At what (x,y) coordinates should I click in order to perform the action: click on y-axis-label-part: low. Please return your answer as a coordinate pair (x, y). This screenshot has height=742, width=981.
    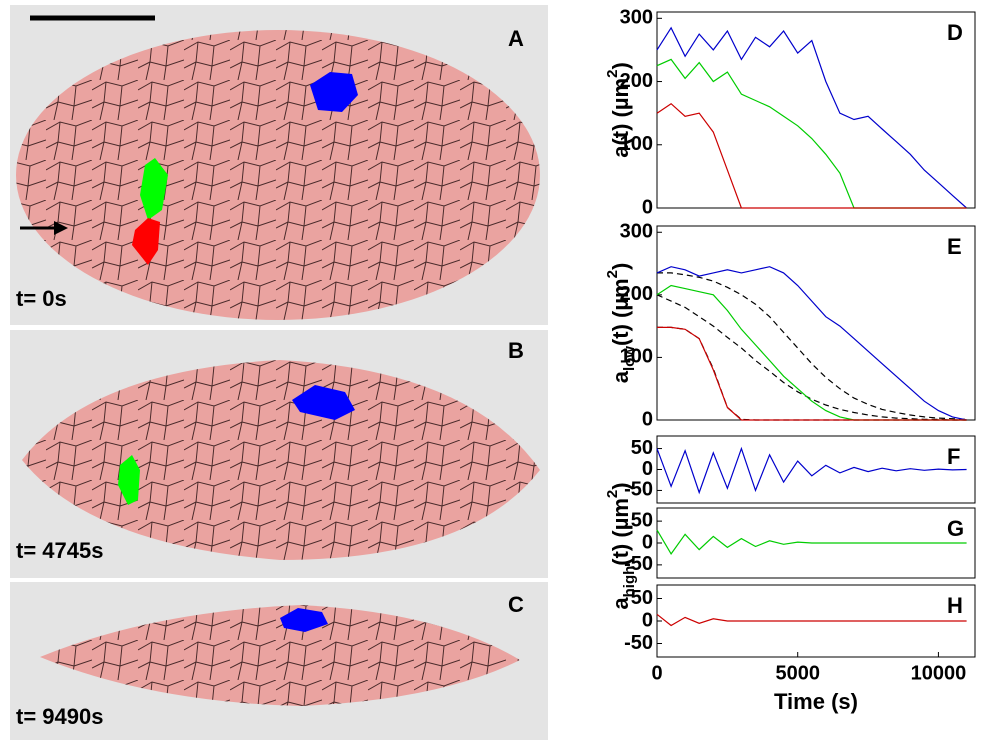
    Looking at the image, I should click on (629, 358).